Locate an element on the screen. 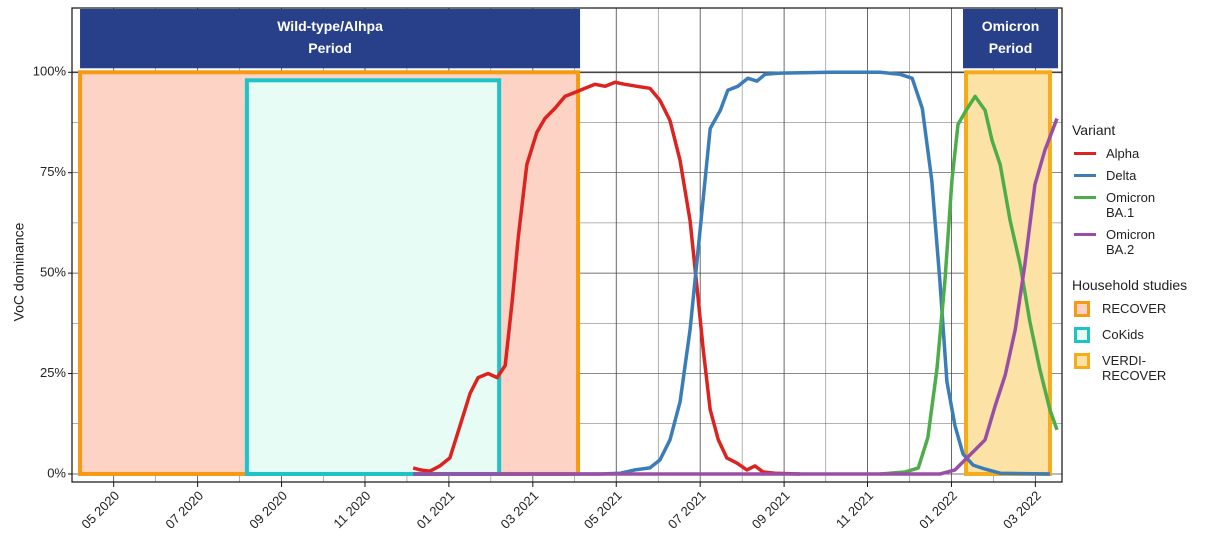 This screenshot has height=544, width=1214. x-tick-label: 11 2021 is located at coordinates (854, 509).